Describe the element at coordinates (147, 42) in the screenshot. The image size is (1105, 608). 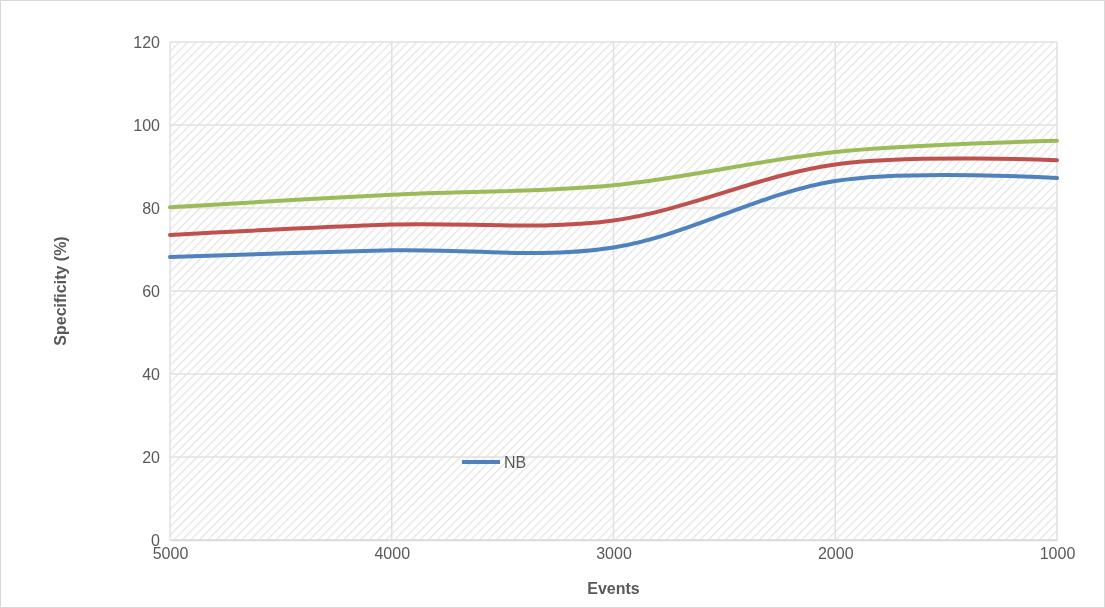
I see `y-tick-label: 120` at that location.